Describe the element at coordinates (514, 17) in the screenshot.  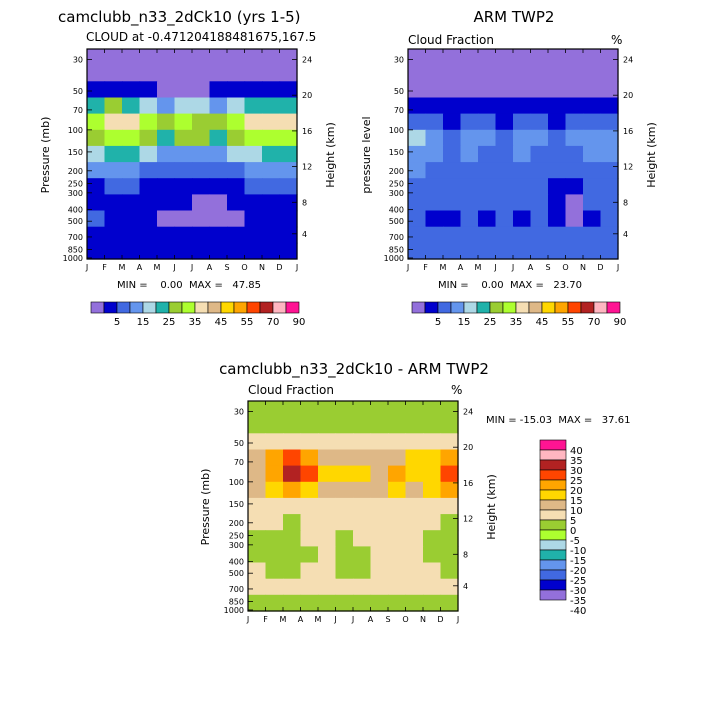
I see `panel-title: ARM TWP2` at that location.